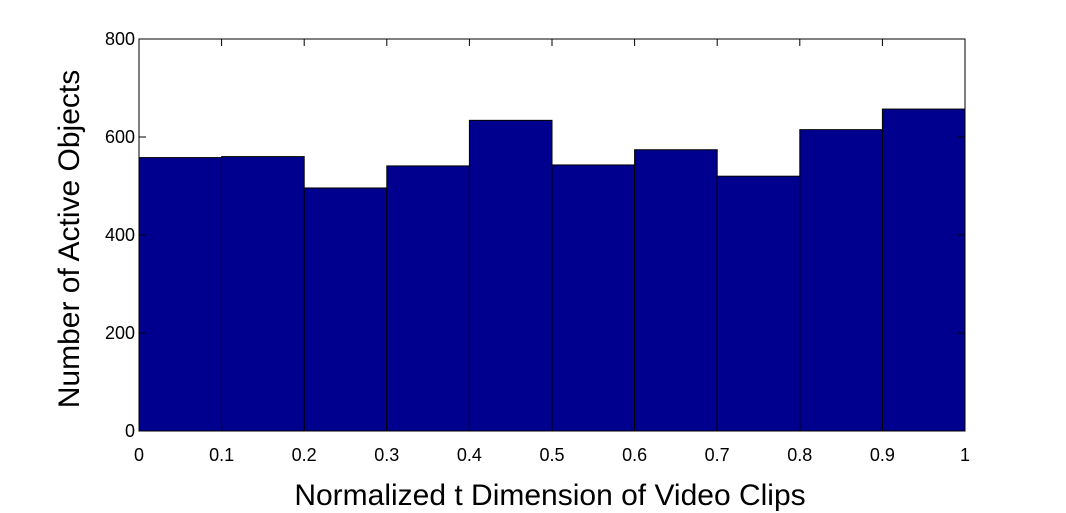 Image resolution: width=1066 pixels, height=513 pixels. Describe the element at coordinates (965, 455) in the screenshot. I see `x-tick-label: 1` at that location.